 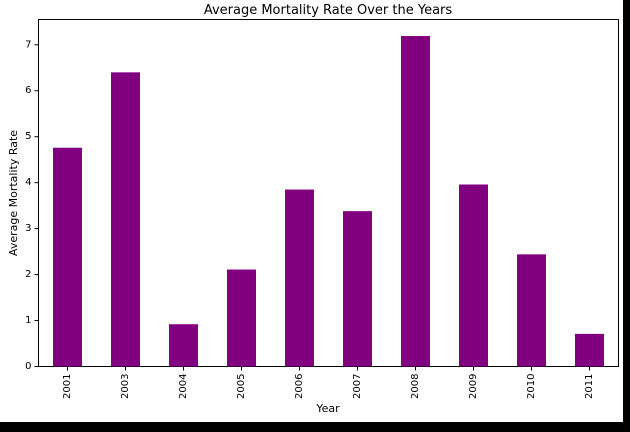 What do you see at coordinates (28, 320) in the screenshot?
I see `y-tick-label-1: 1` at bounding box center [28, 320].